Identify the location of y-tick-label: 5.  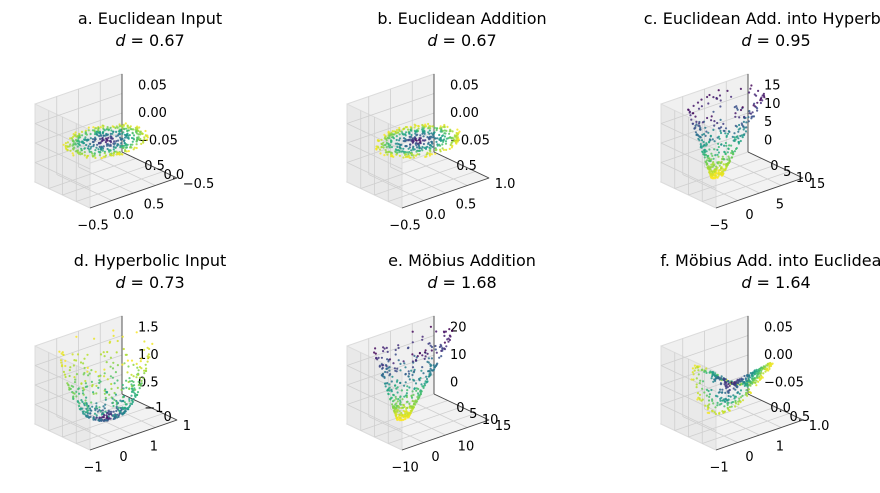
(473, 414).